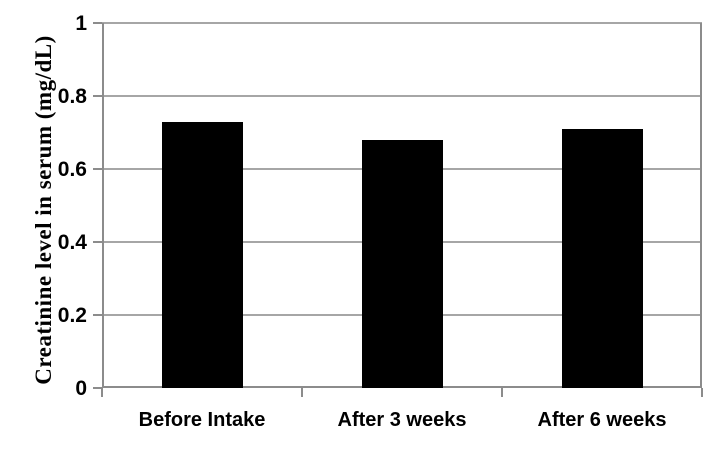  What do you see at coordinates (103, 205) in the screenshot?
I see `y-axis-line` at bounding box center [103, 205].